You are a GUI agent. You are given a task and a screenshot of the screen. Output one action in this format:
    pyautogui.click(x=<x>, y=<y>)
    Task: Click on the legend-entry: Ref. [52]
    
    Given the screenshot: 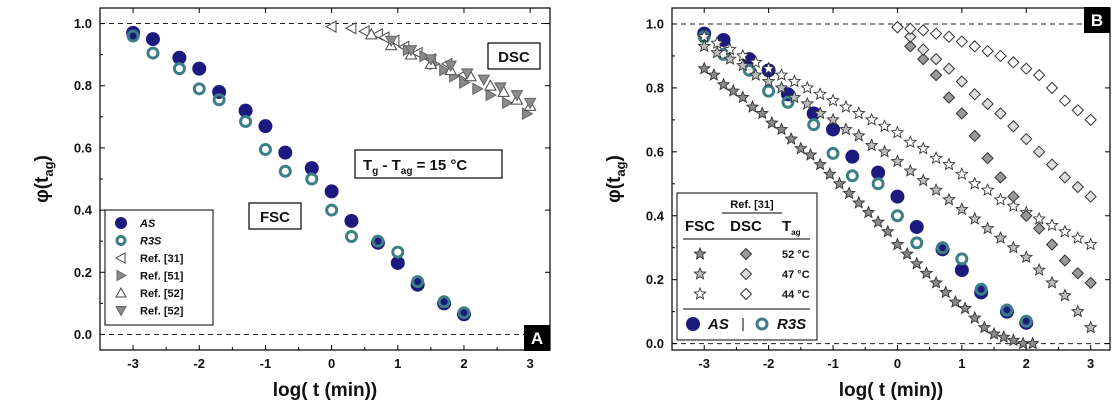 What is the action you would take?
    pyautogui.click(x=149, y=293)
    